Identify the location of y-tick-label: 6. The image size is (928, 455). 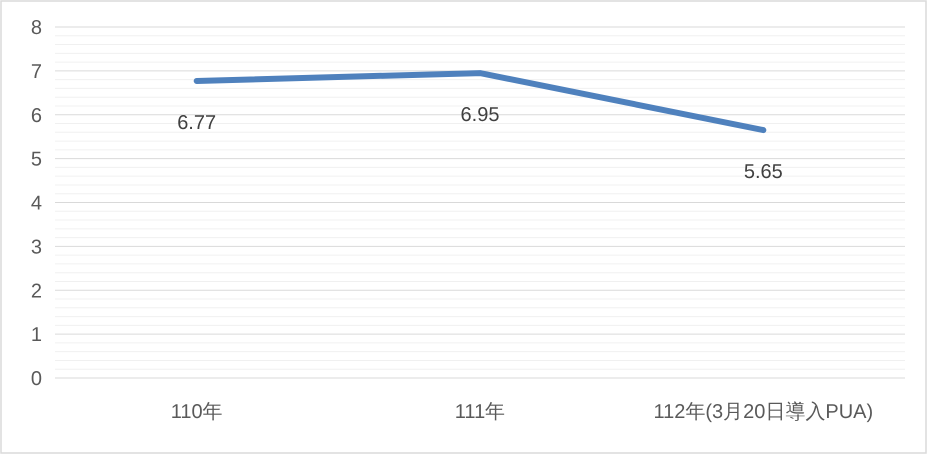
(36, 115).